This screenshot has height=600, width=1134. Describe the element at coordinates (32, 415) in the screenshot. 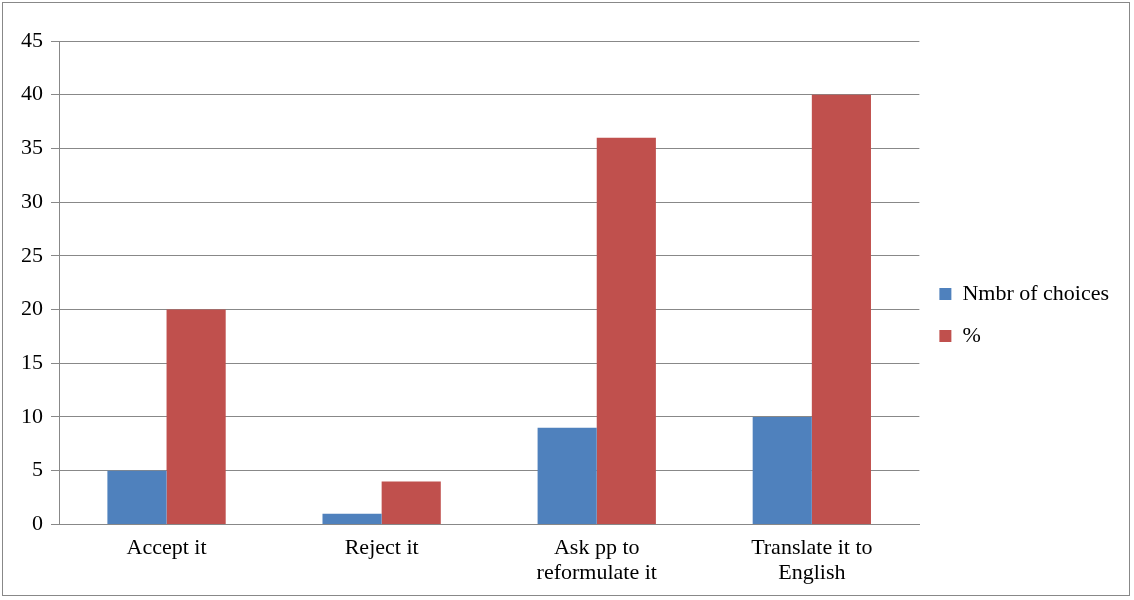

I see `y-tick-label: 10` at that location.